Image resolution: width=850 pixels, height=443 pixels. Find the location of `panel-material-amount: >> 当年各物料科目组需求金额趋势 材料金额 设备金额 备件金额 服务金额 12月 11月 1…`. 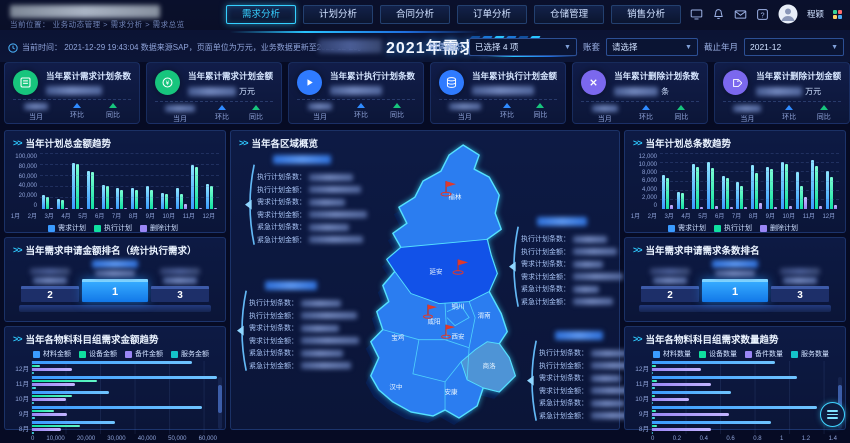

panel-material-amount: >> 当年各物料科目组需求金额趋势 材料金额 设备金额 备件金额 服务金额 12月 11月 1… is located at coordinates (115, 384).